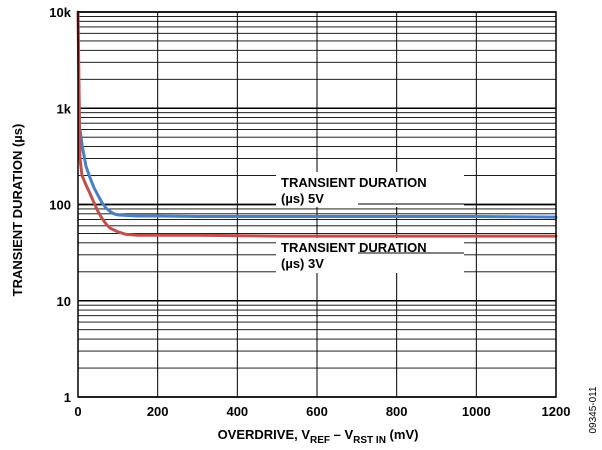 This screenshot has height=450, width=602. What do you see at coordinates (237, 411) in the screenshot?
I see `x-tick-label: 400` at bounding box center [237, 411].